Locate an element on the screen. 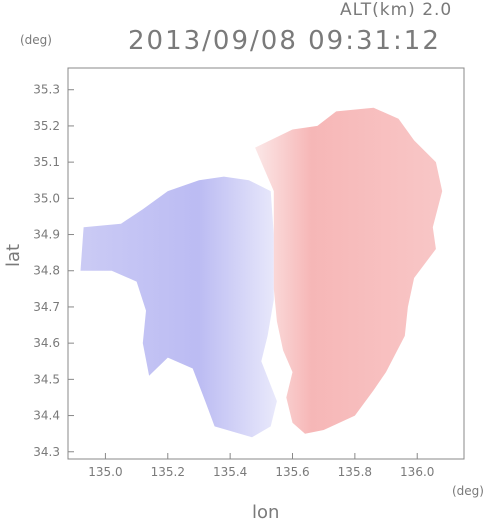 The width and height of the screenshot is (491, 523). x-tick-label: 135.8 is located at coordinates (355, 472).